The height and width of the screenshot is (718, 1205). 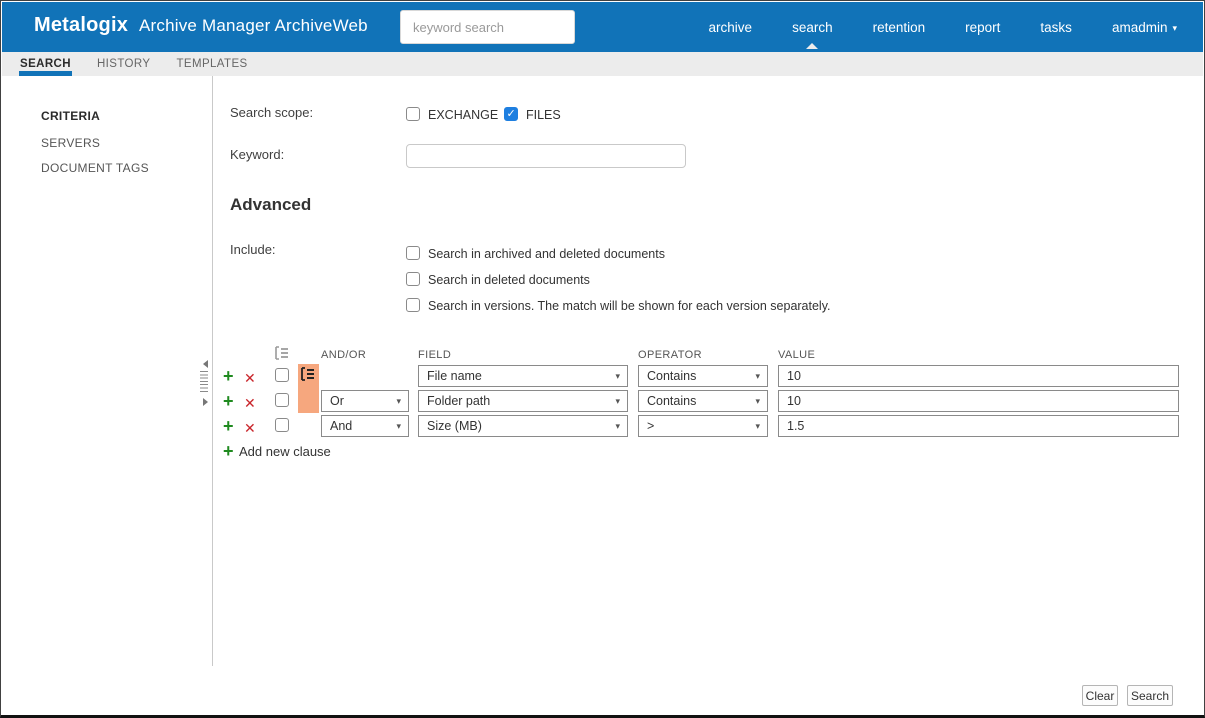 What do you see at coordinates (228, 376) in the screenshot?
I see `row1-add-button: +` at bounding box center [228, 376].